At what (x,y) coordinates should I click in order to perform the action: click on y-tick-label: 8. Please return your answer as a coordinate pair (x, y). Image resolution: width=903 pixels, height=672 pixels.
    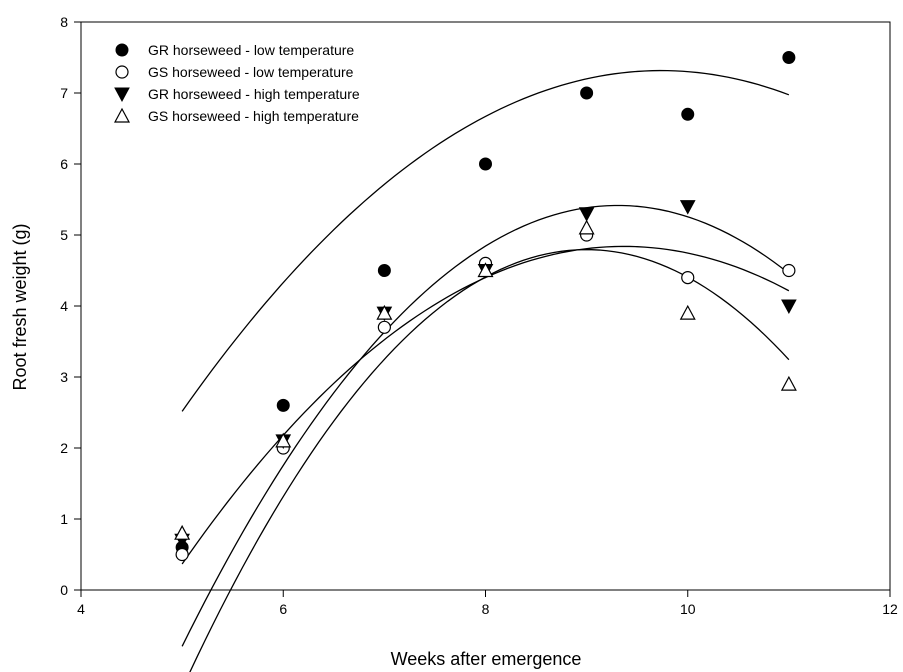
    Looking at the image, I should click on (64, 22).